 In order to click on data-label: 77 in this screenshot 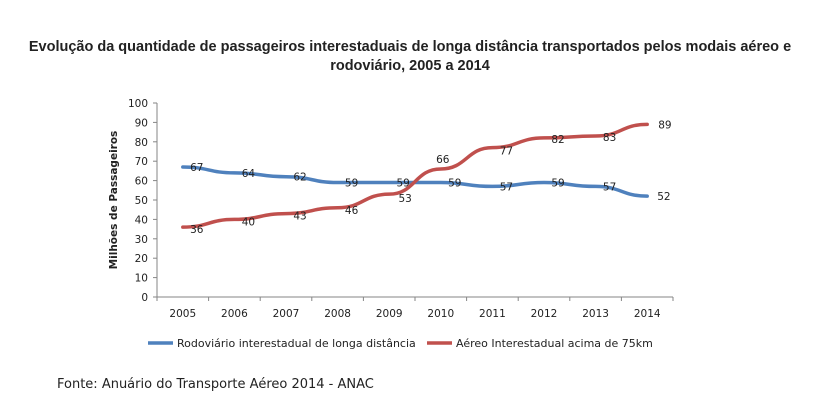, I will do `click(506, 152)`.